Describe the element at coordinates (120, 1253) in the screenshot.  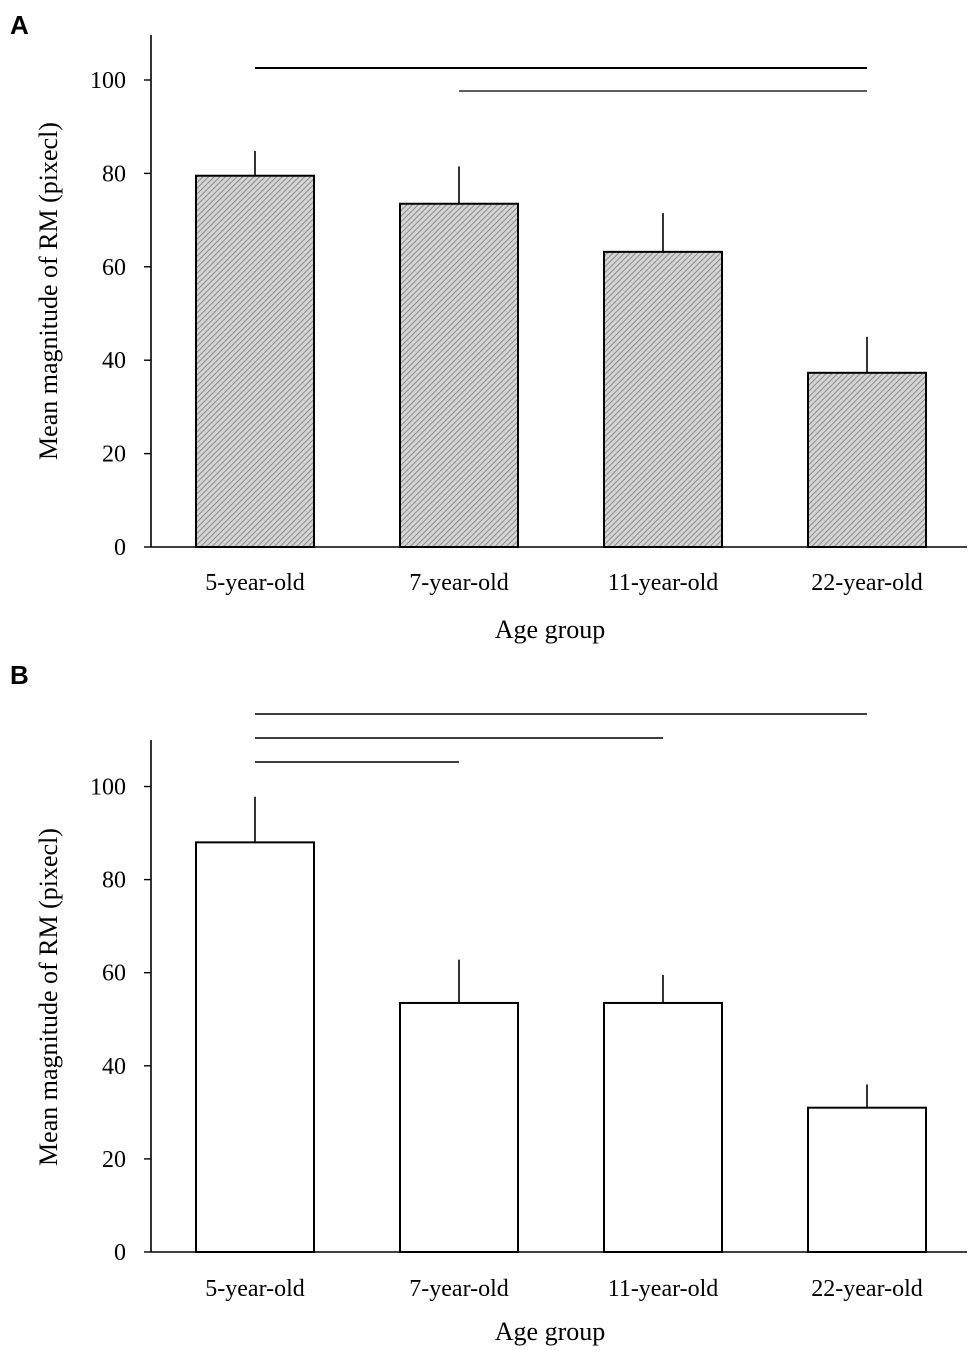
I see `panel-b-y-tick-label: 0` at that location.